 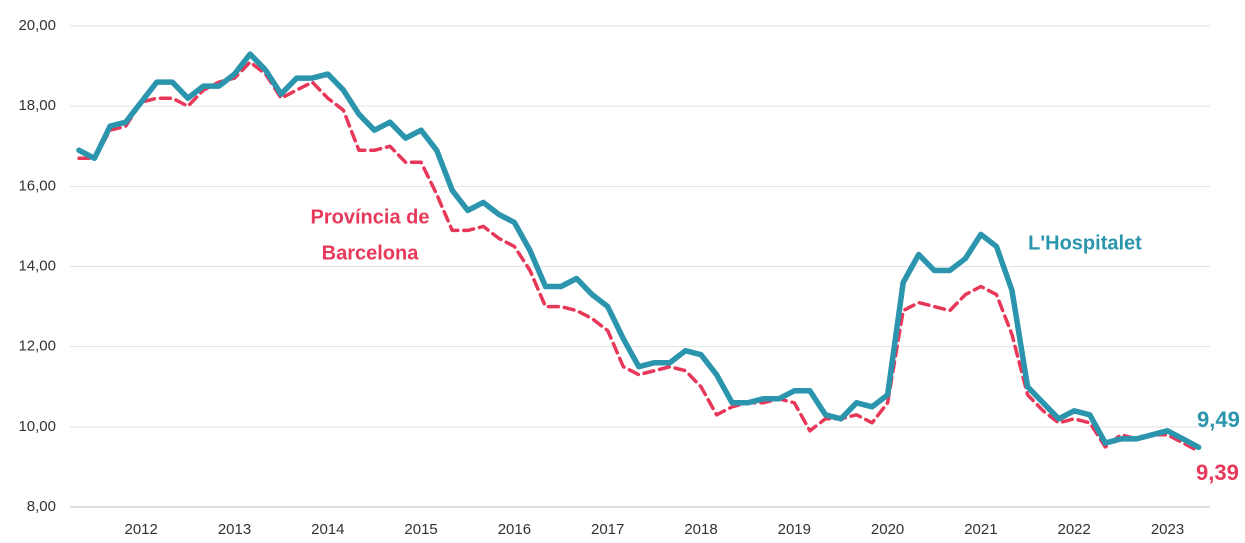 I want to click on series-label: Barcelona, so click(x=371, y=253).